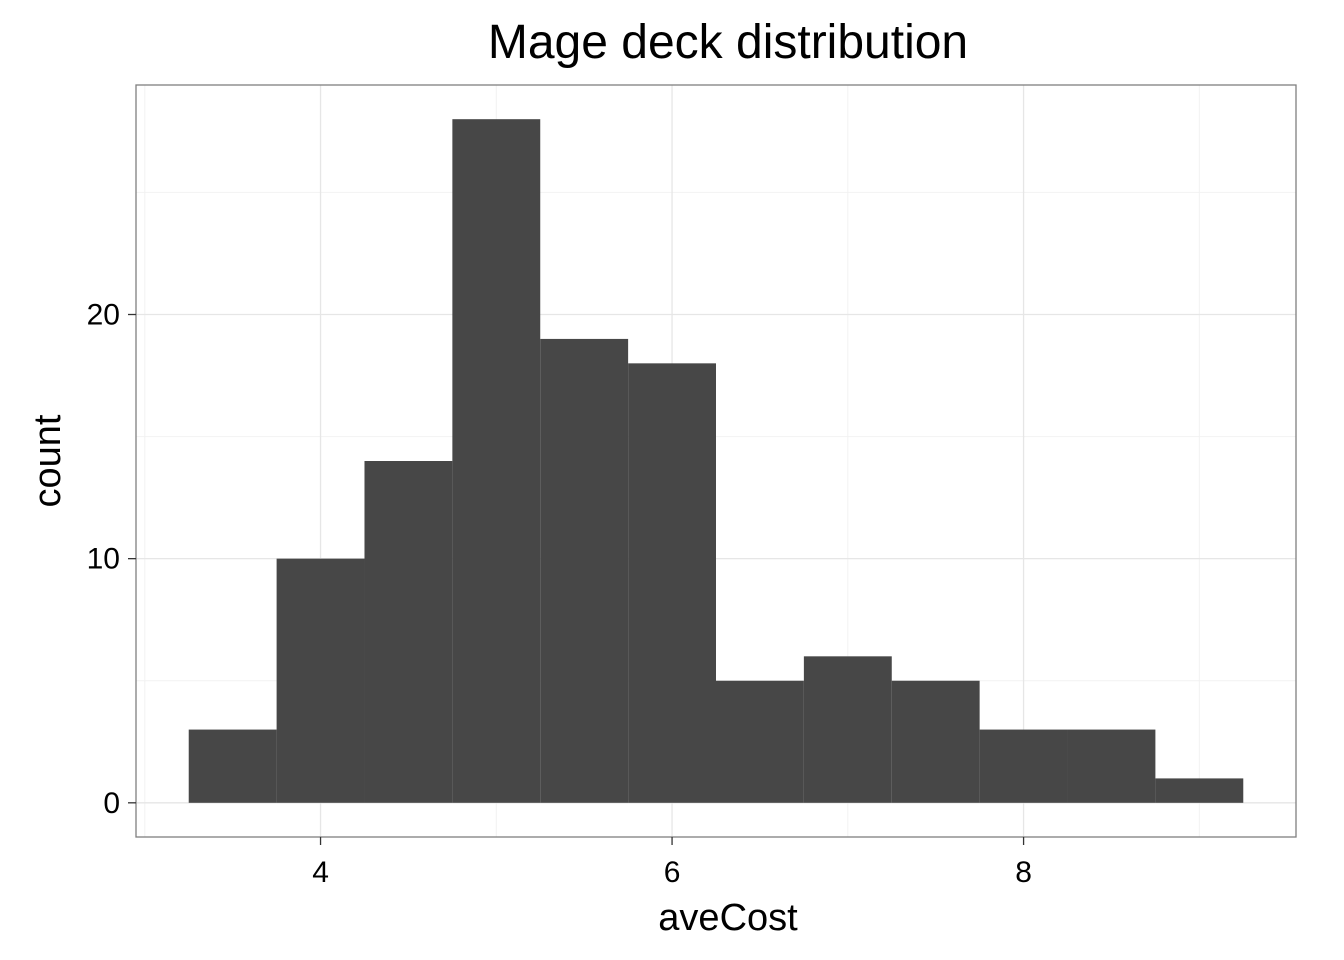  Describe the element at coordinates (728, 42) in the screenshot. I see `chart-title: Mage deck distribution` at that location.